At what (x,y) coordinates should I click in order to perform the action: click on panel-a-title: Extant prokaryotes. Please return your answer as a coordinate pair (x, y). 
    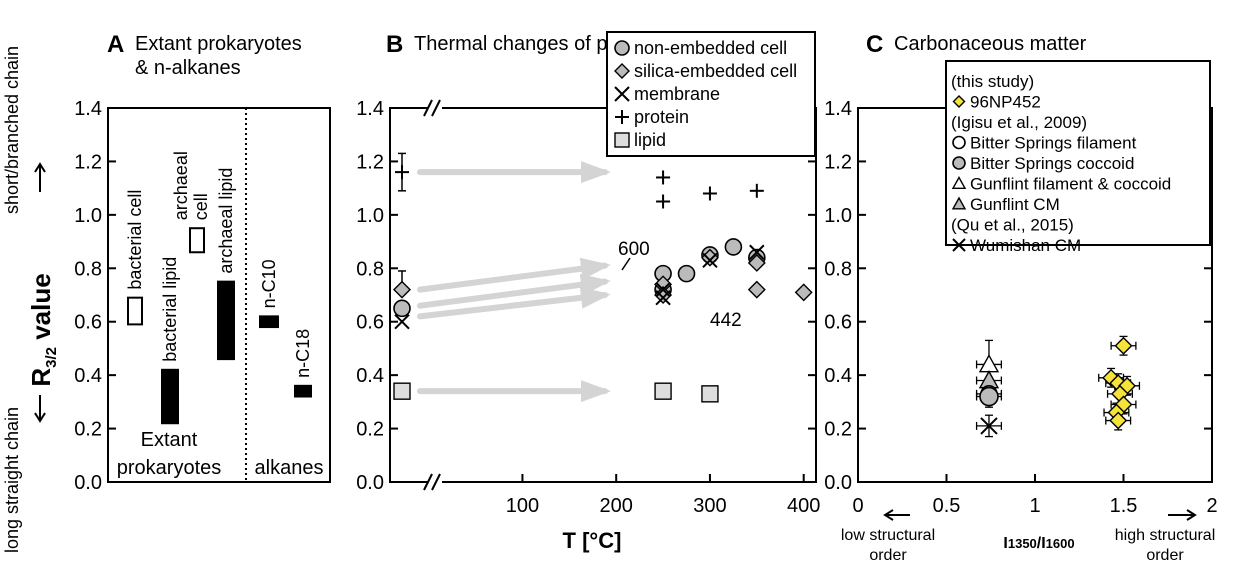
    Looking at the image, I should click on (218, 44).